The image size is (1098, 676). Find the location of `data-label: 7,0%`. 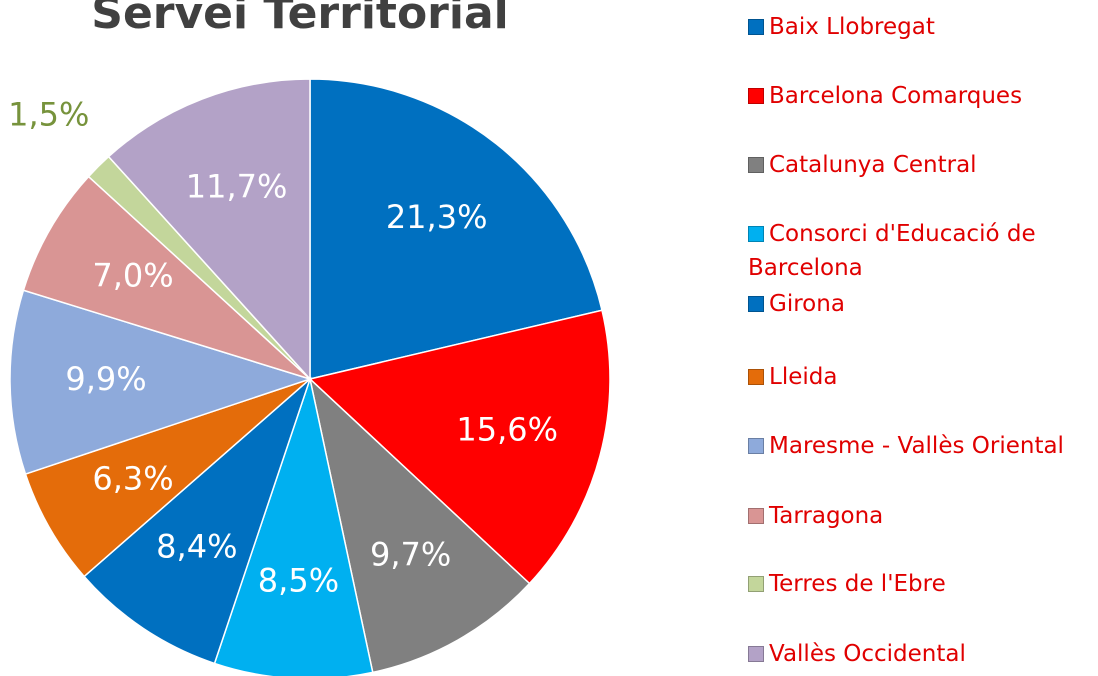

data-label: 7,0% is located at coordinates (132, 276).